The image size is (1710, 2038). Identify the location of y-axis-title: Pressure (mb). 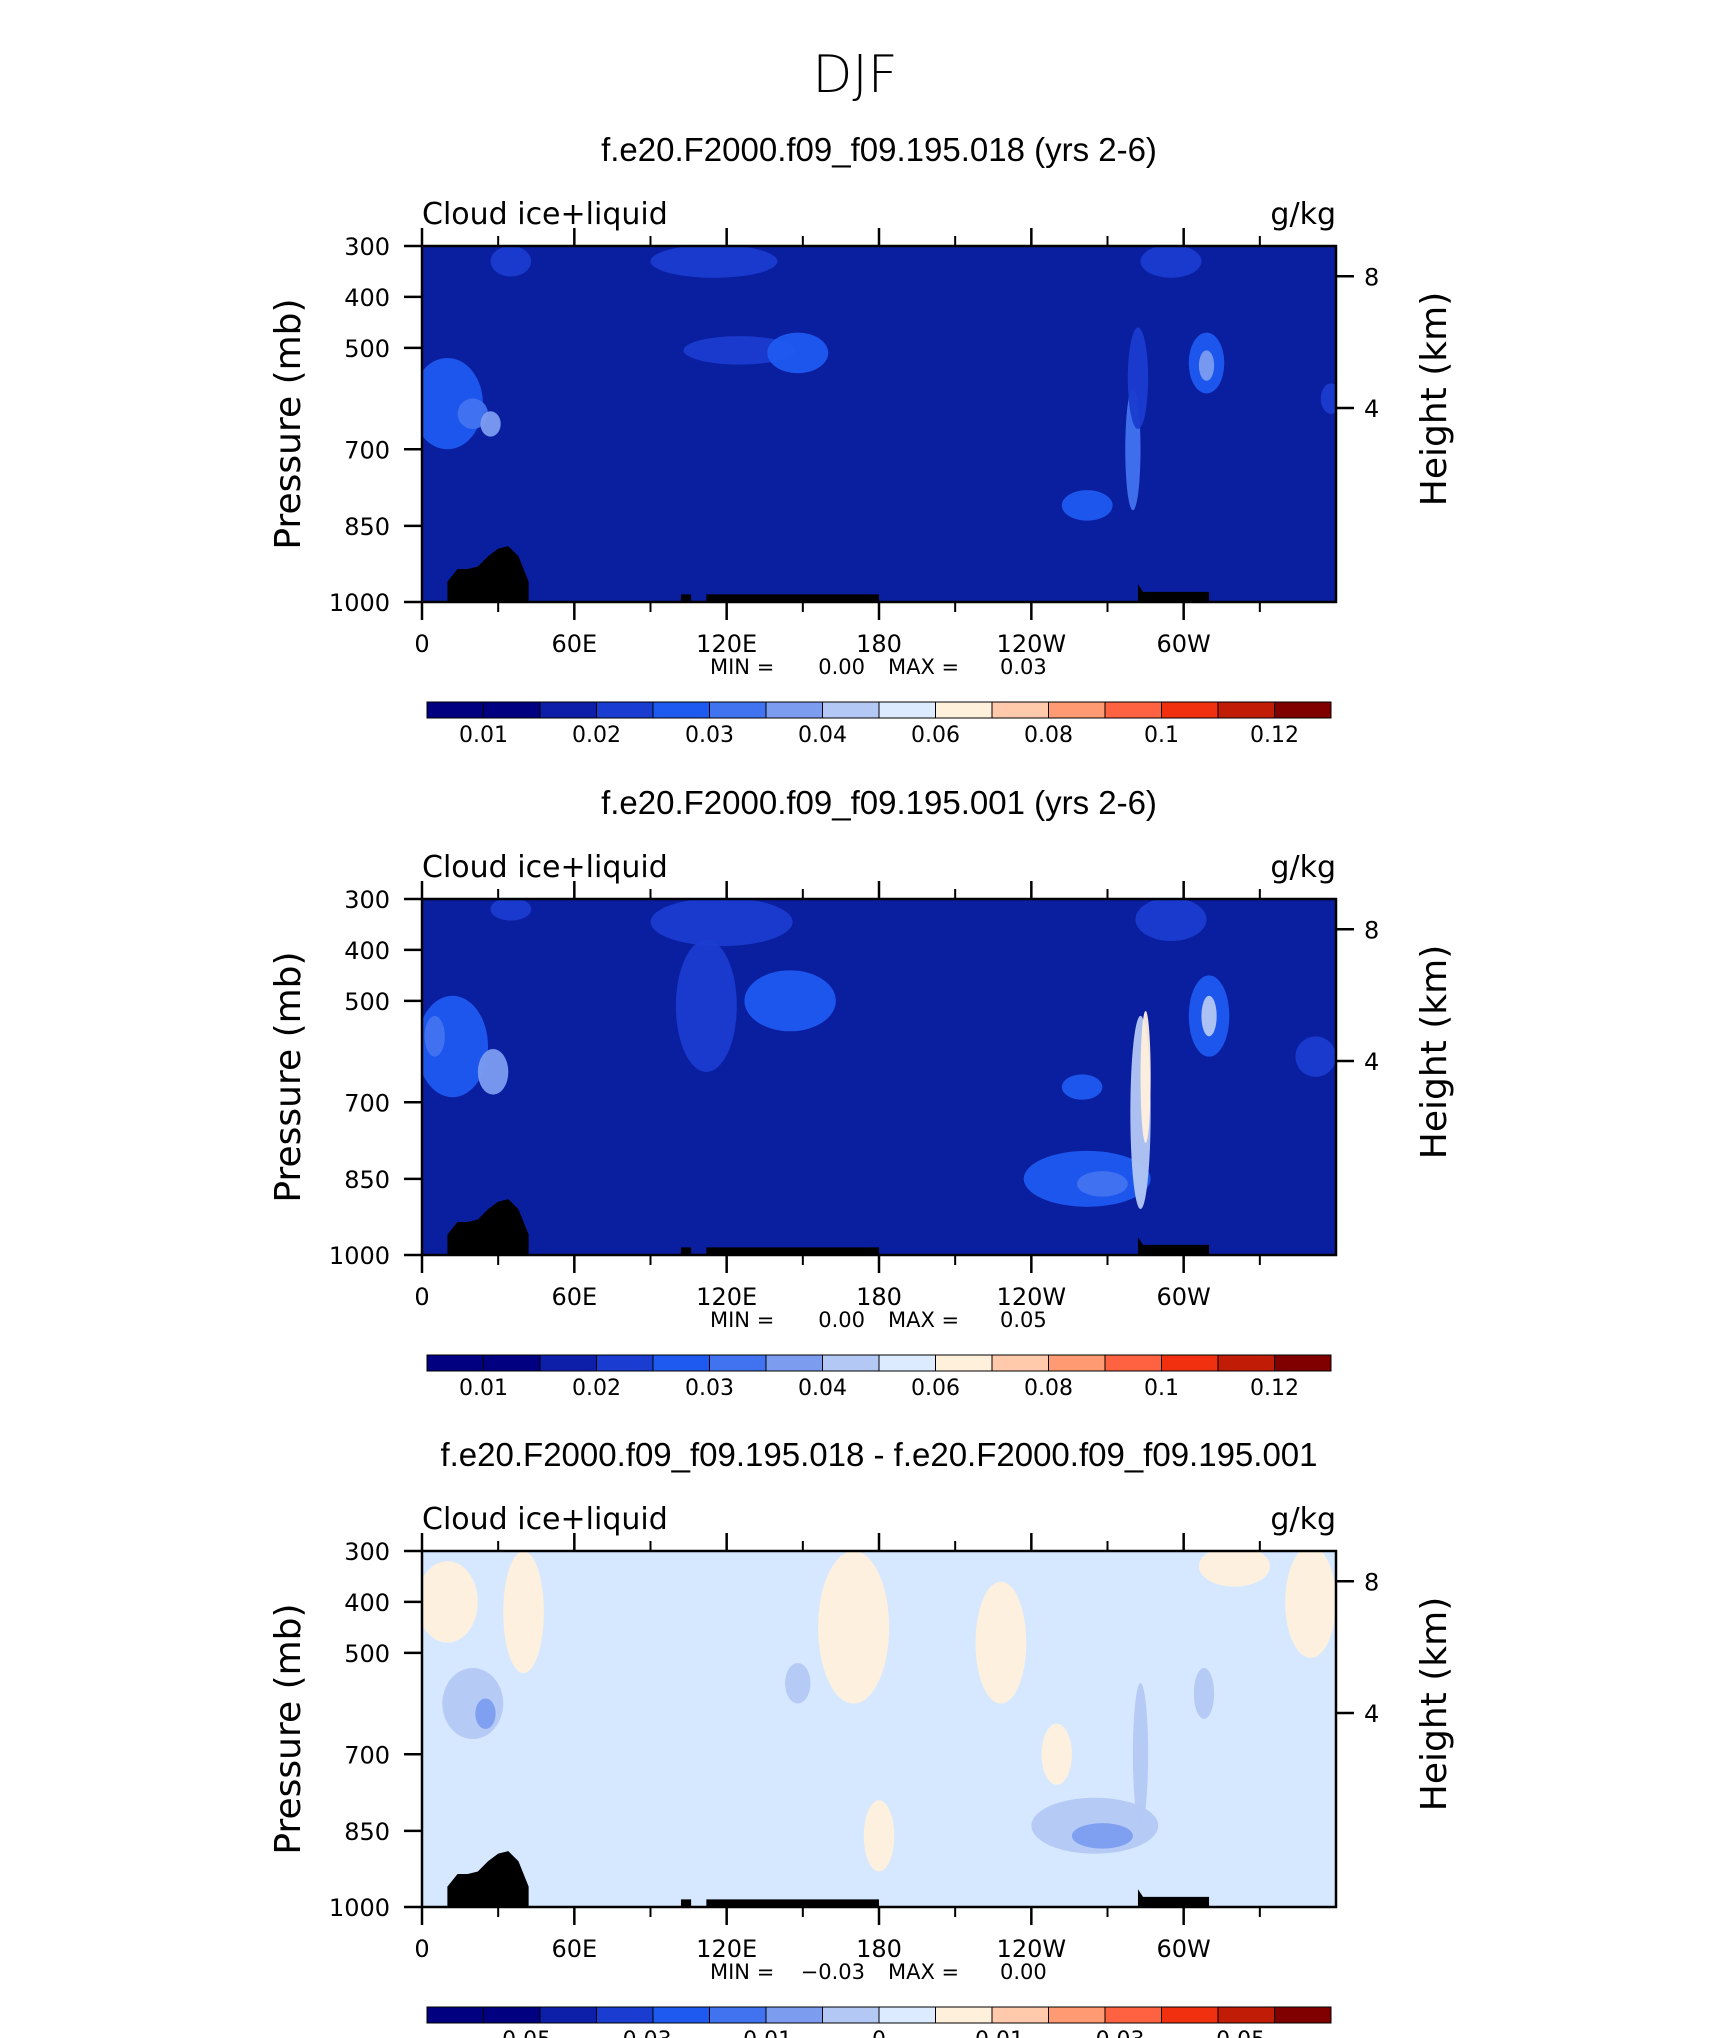
(288, 1728).